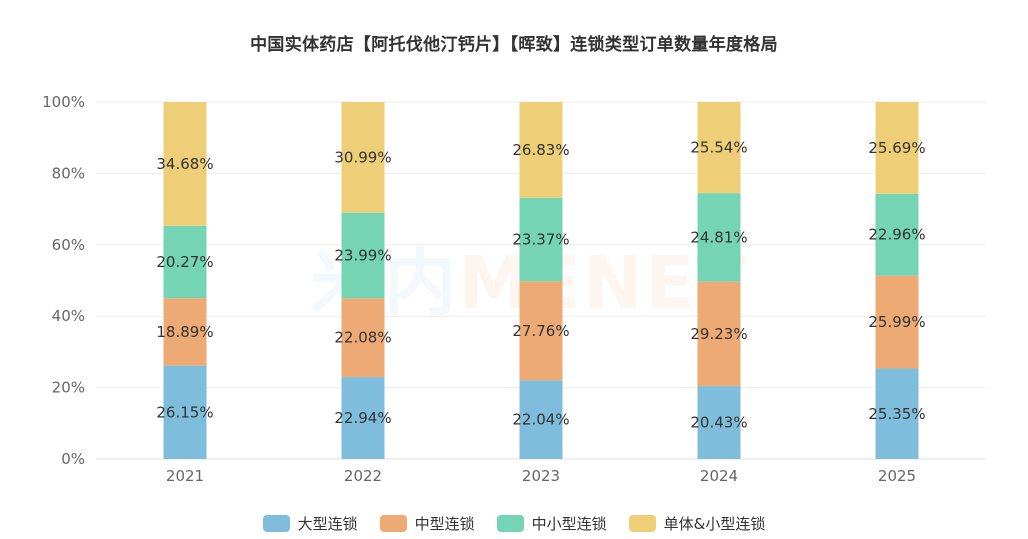  I want to click on bar-data-label: 26.15%, so click(184, 412).